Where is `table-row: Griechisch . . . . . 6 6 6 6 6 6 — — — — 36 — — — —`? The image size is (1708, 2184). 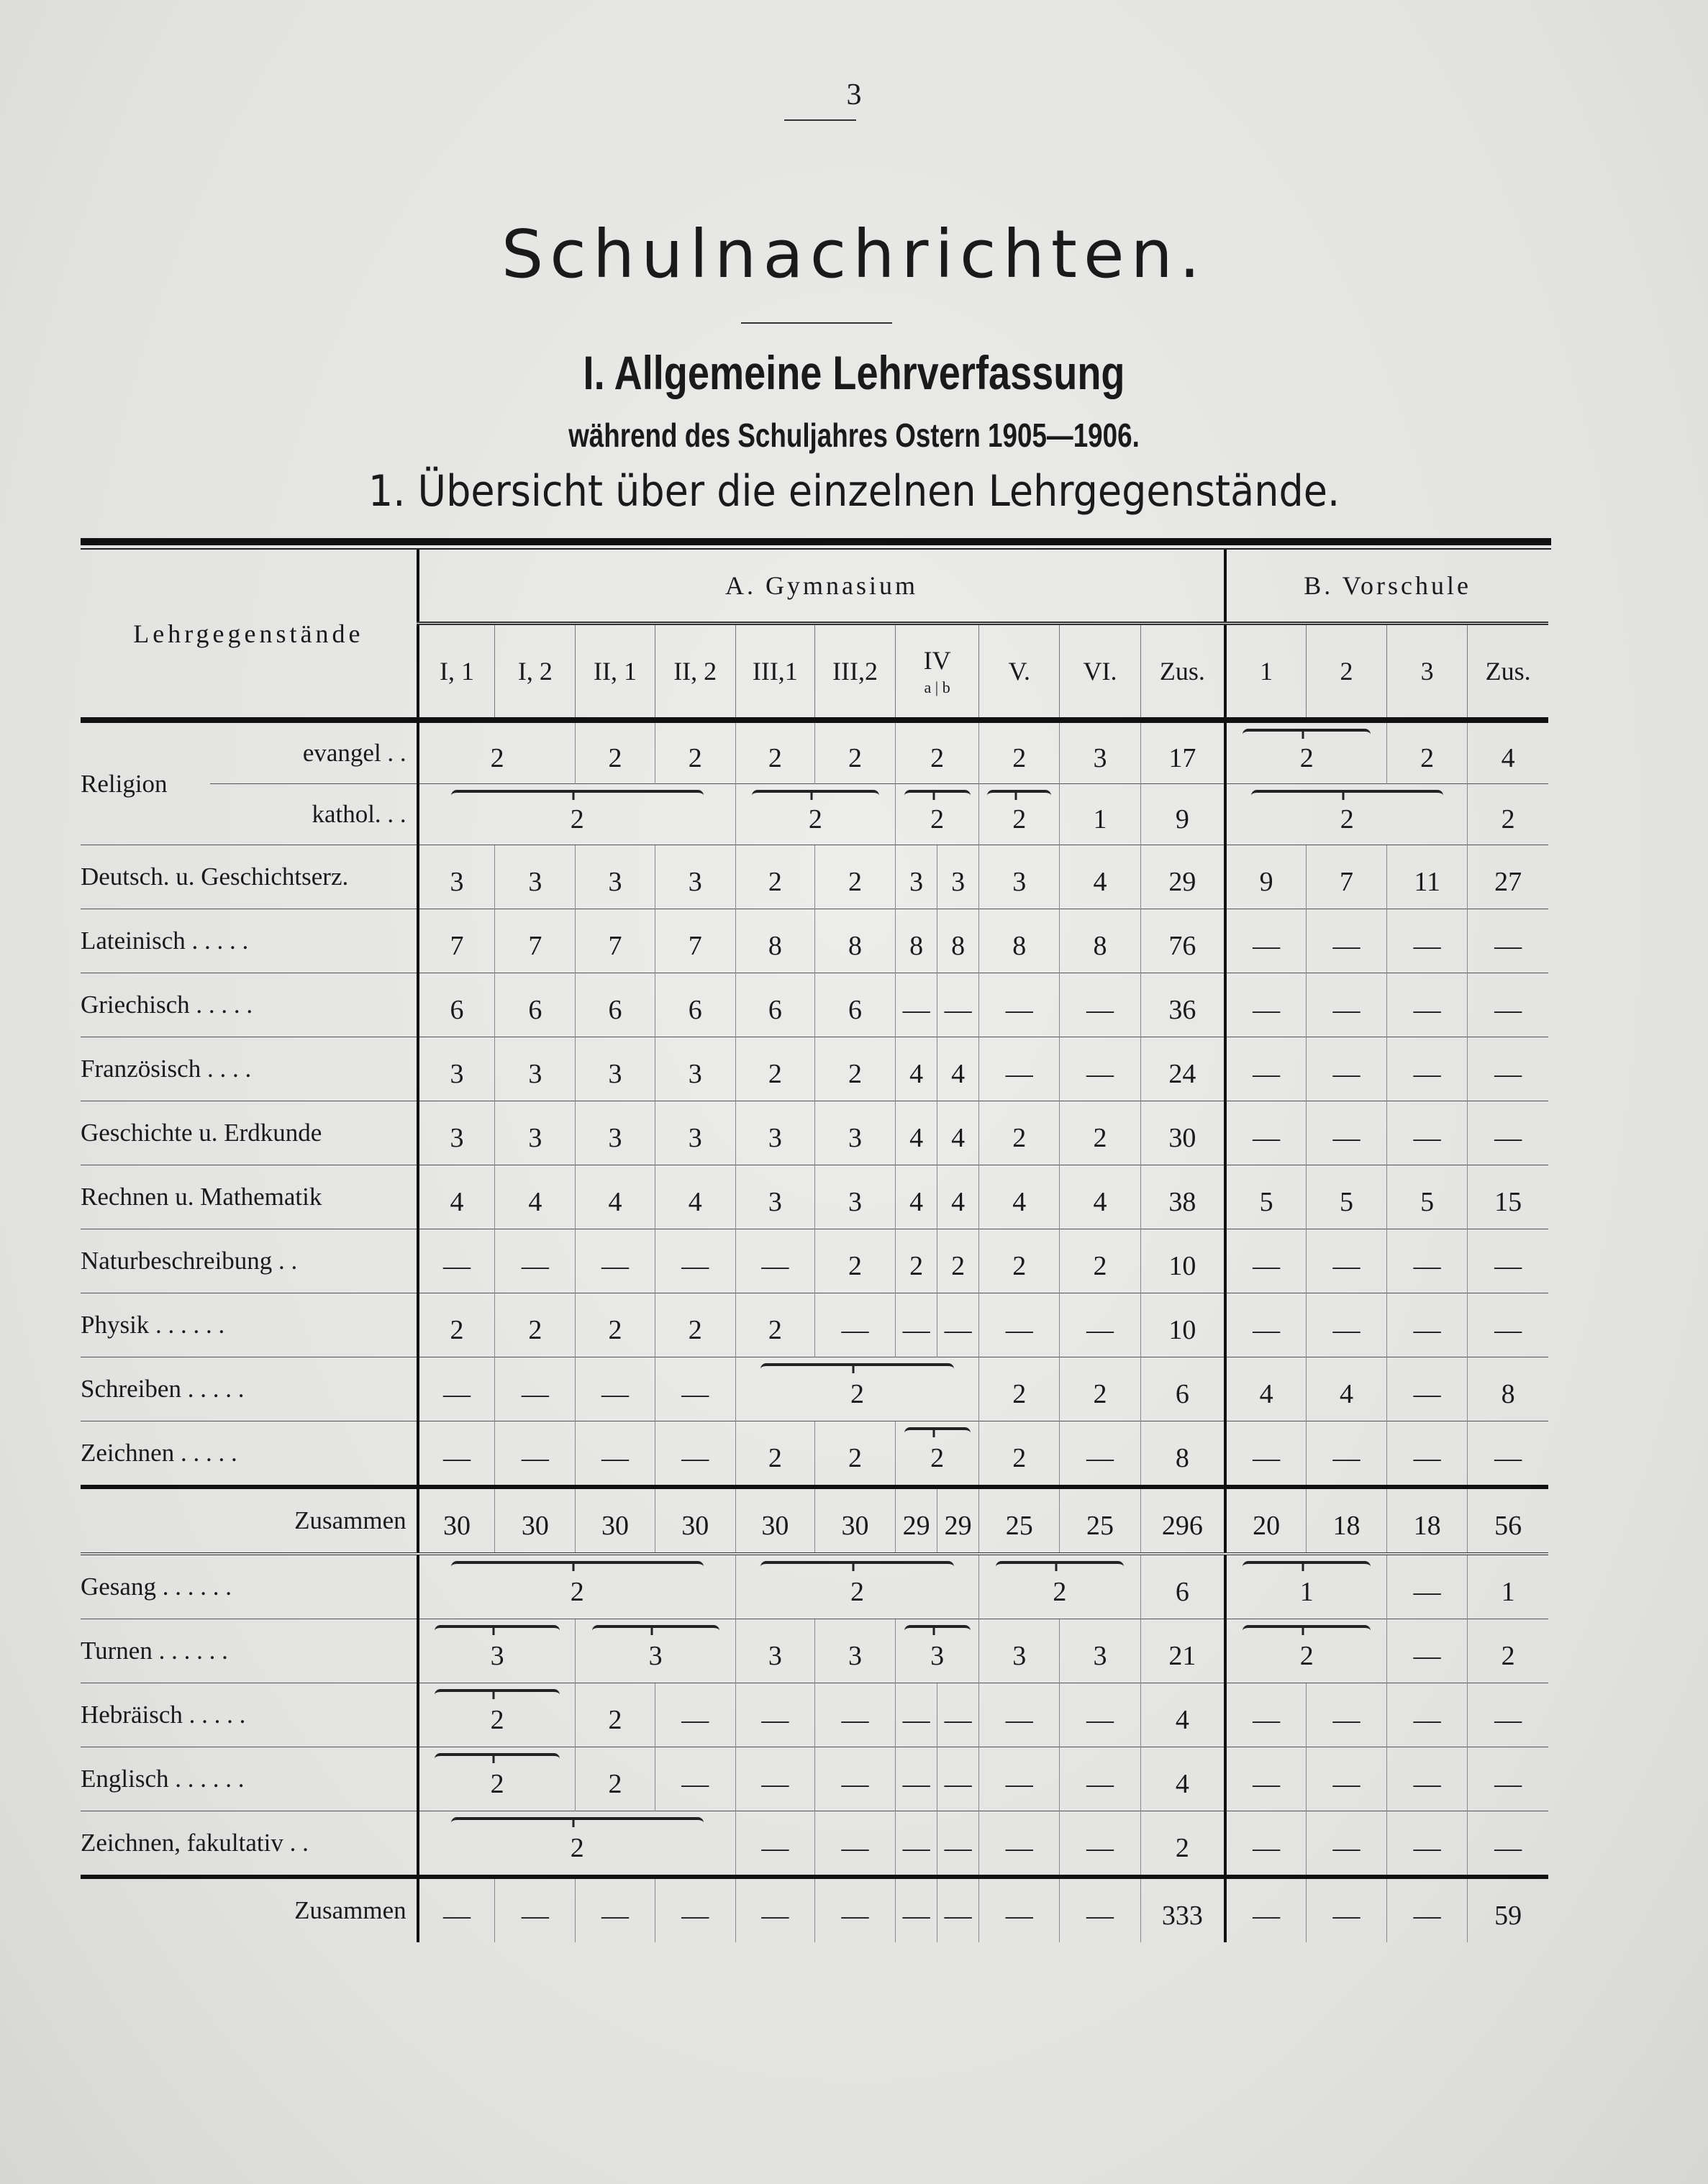 table-row: Griechisch . . . . . 6 6 6 6 6 6 — — — — 36 — — — — is located at coordinates (814, 1005).